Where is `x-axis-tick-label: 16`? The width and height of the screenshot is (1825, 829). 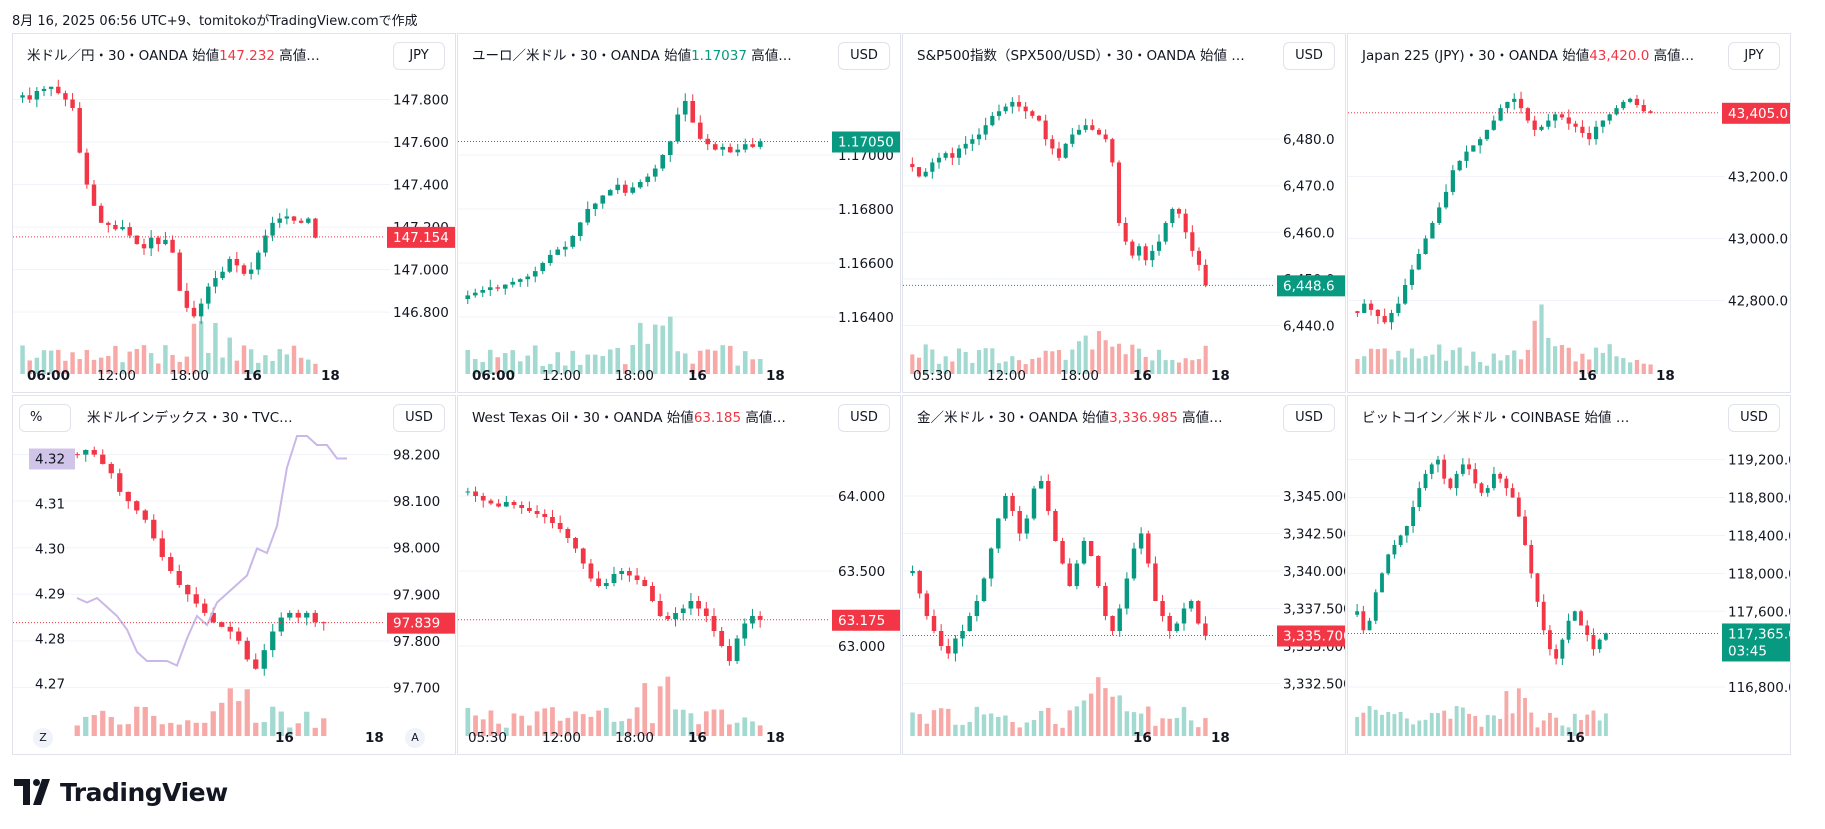 x-axis-tick-label: 16 is located at coordinates (1575, 738).